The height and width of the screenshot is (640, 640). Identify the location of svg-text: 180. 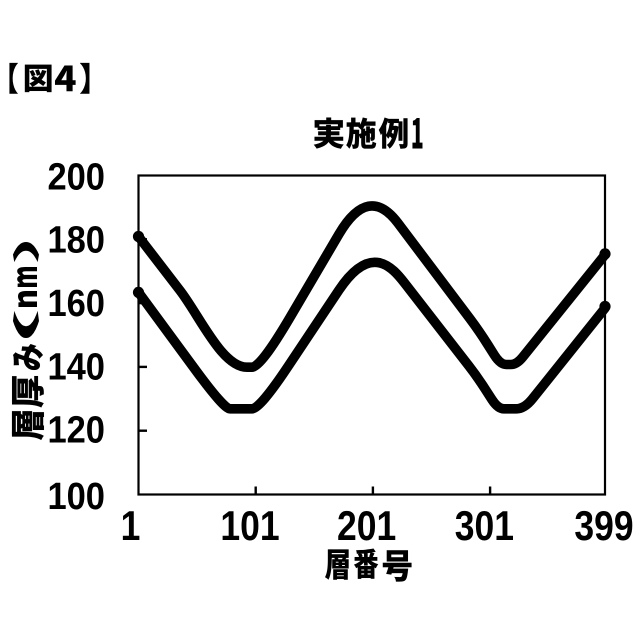
(76, 239).